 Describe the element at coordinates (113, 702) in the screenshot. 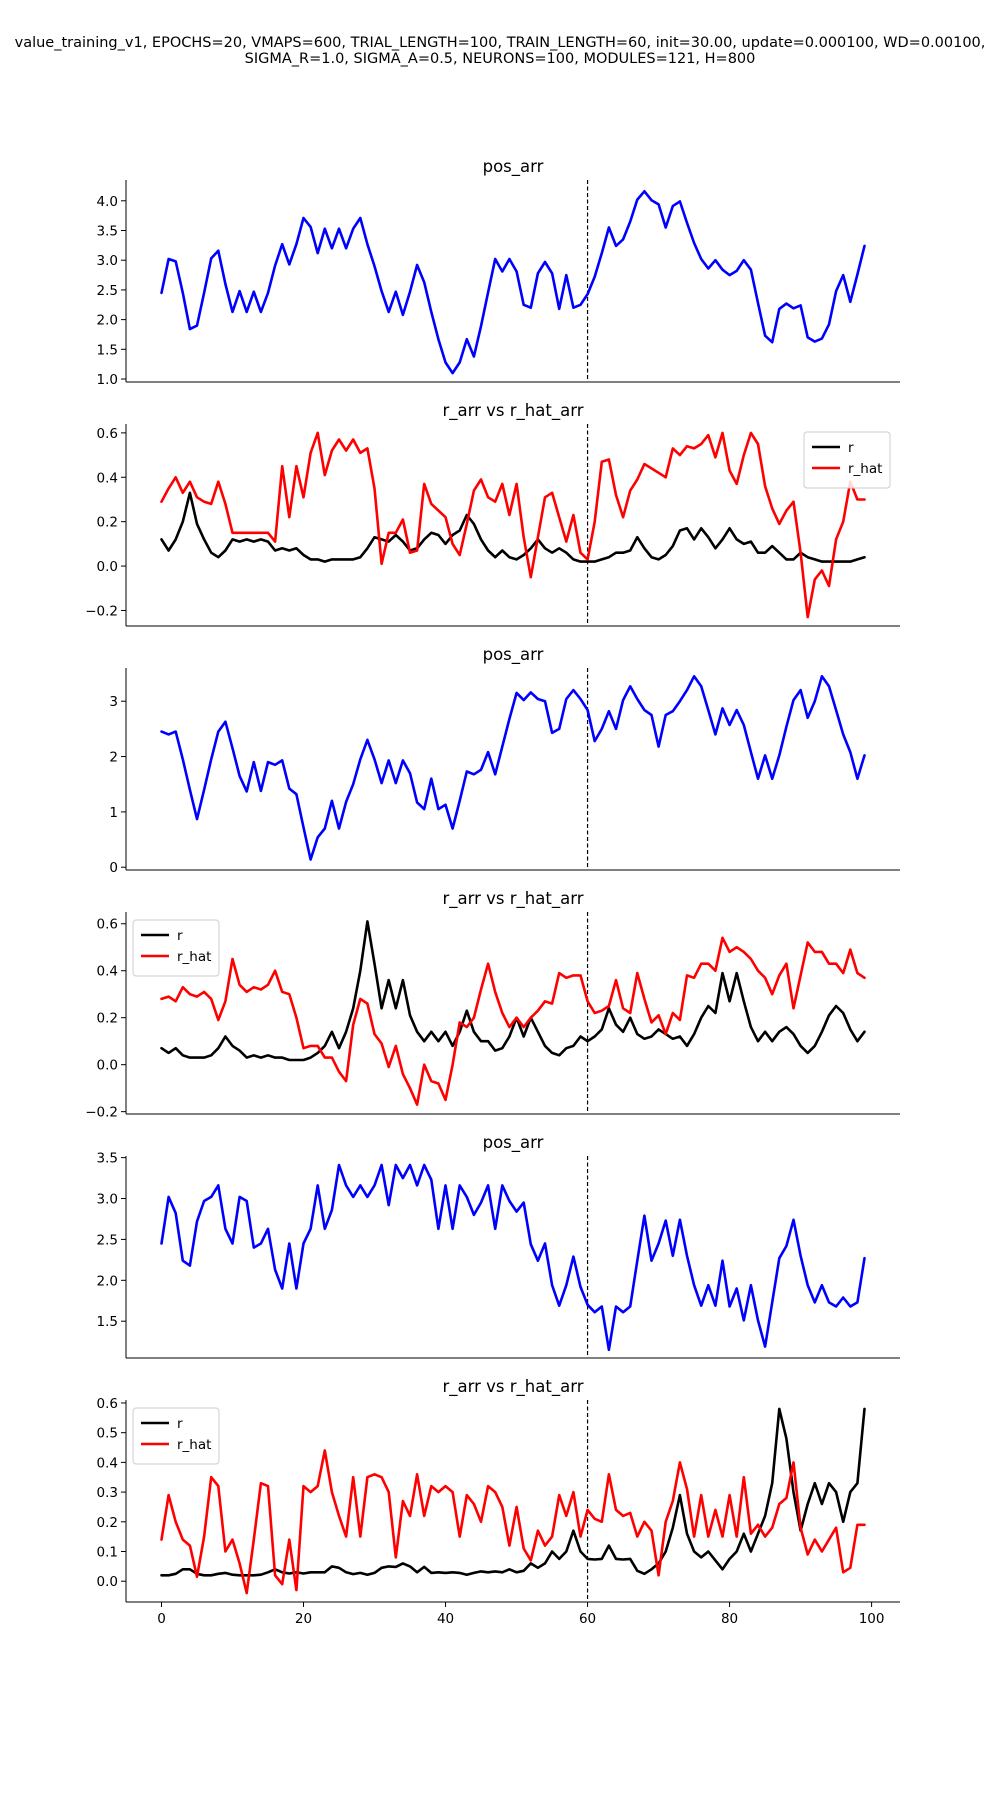

I see `y-tick-label: 3` at that location.